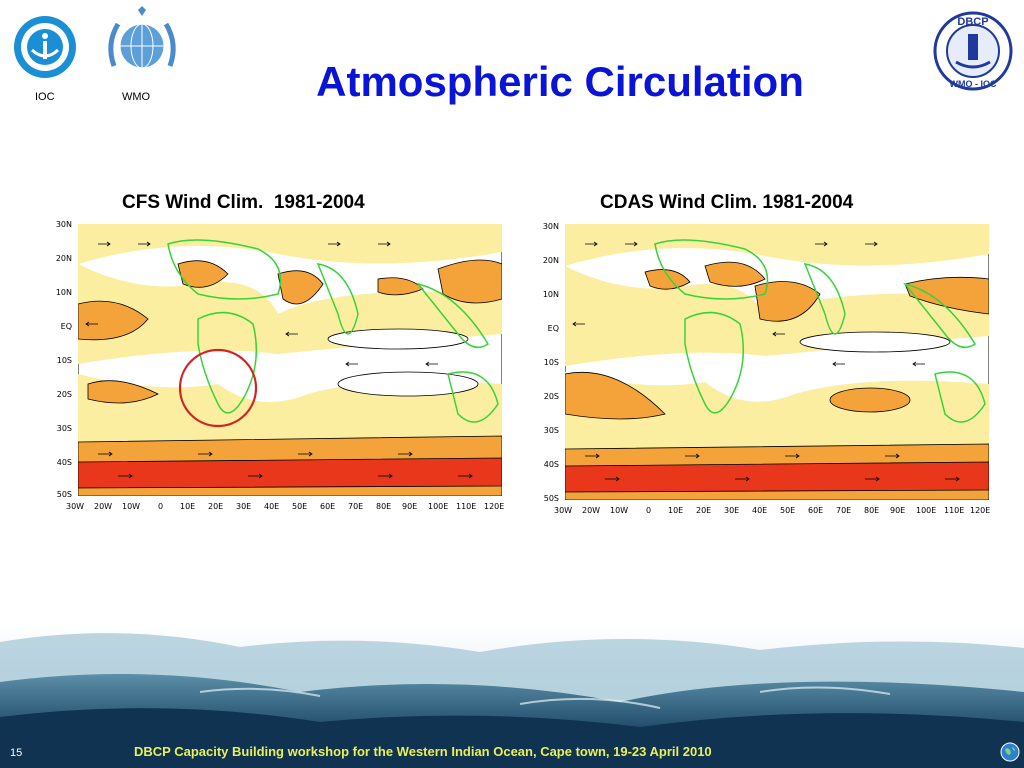  I want to click on svg-text: DBCP, so click(972, 22).